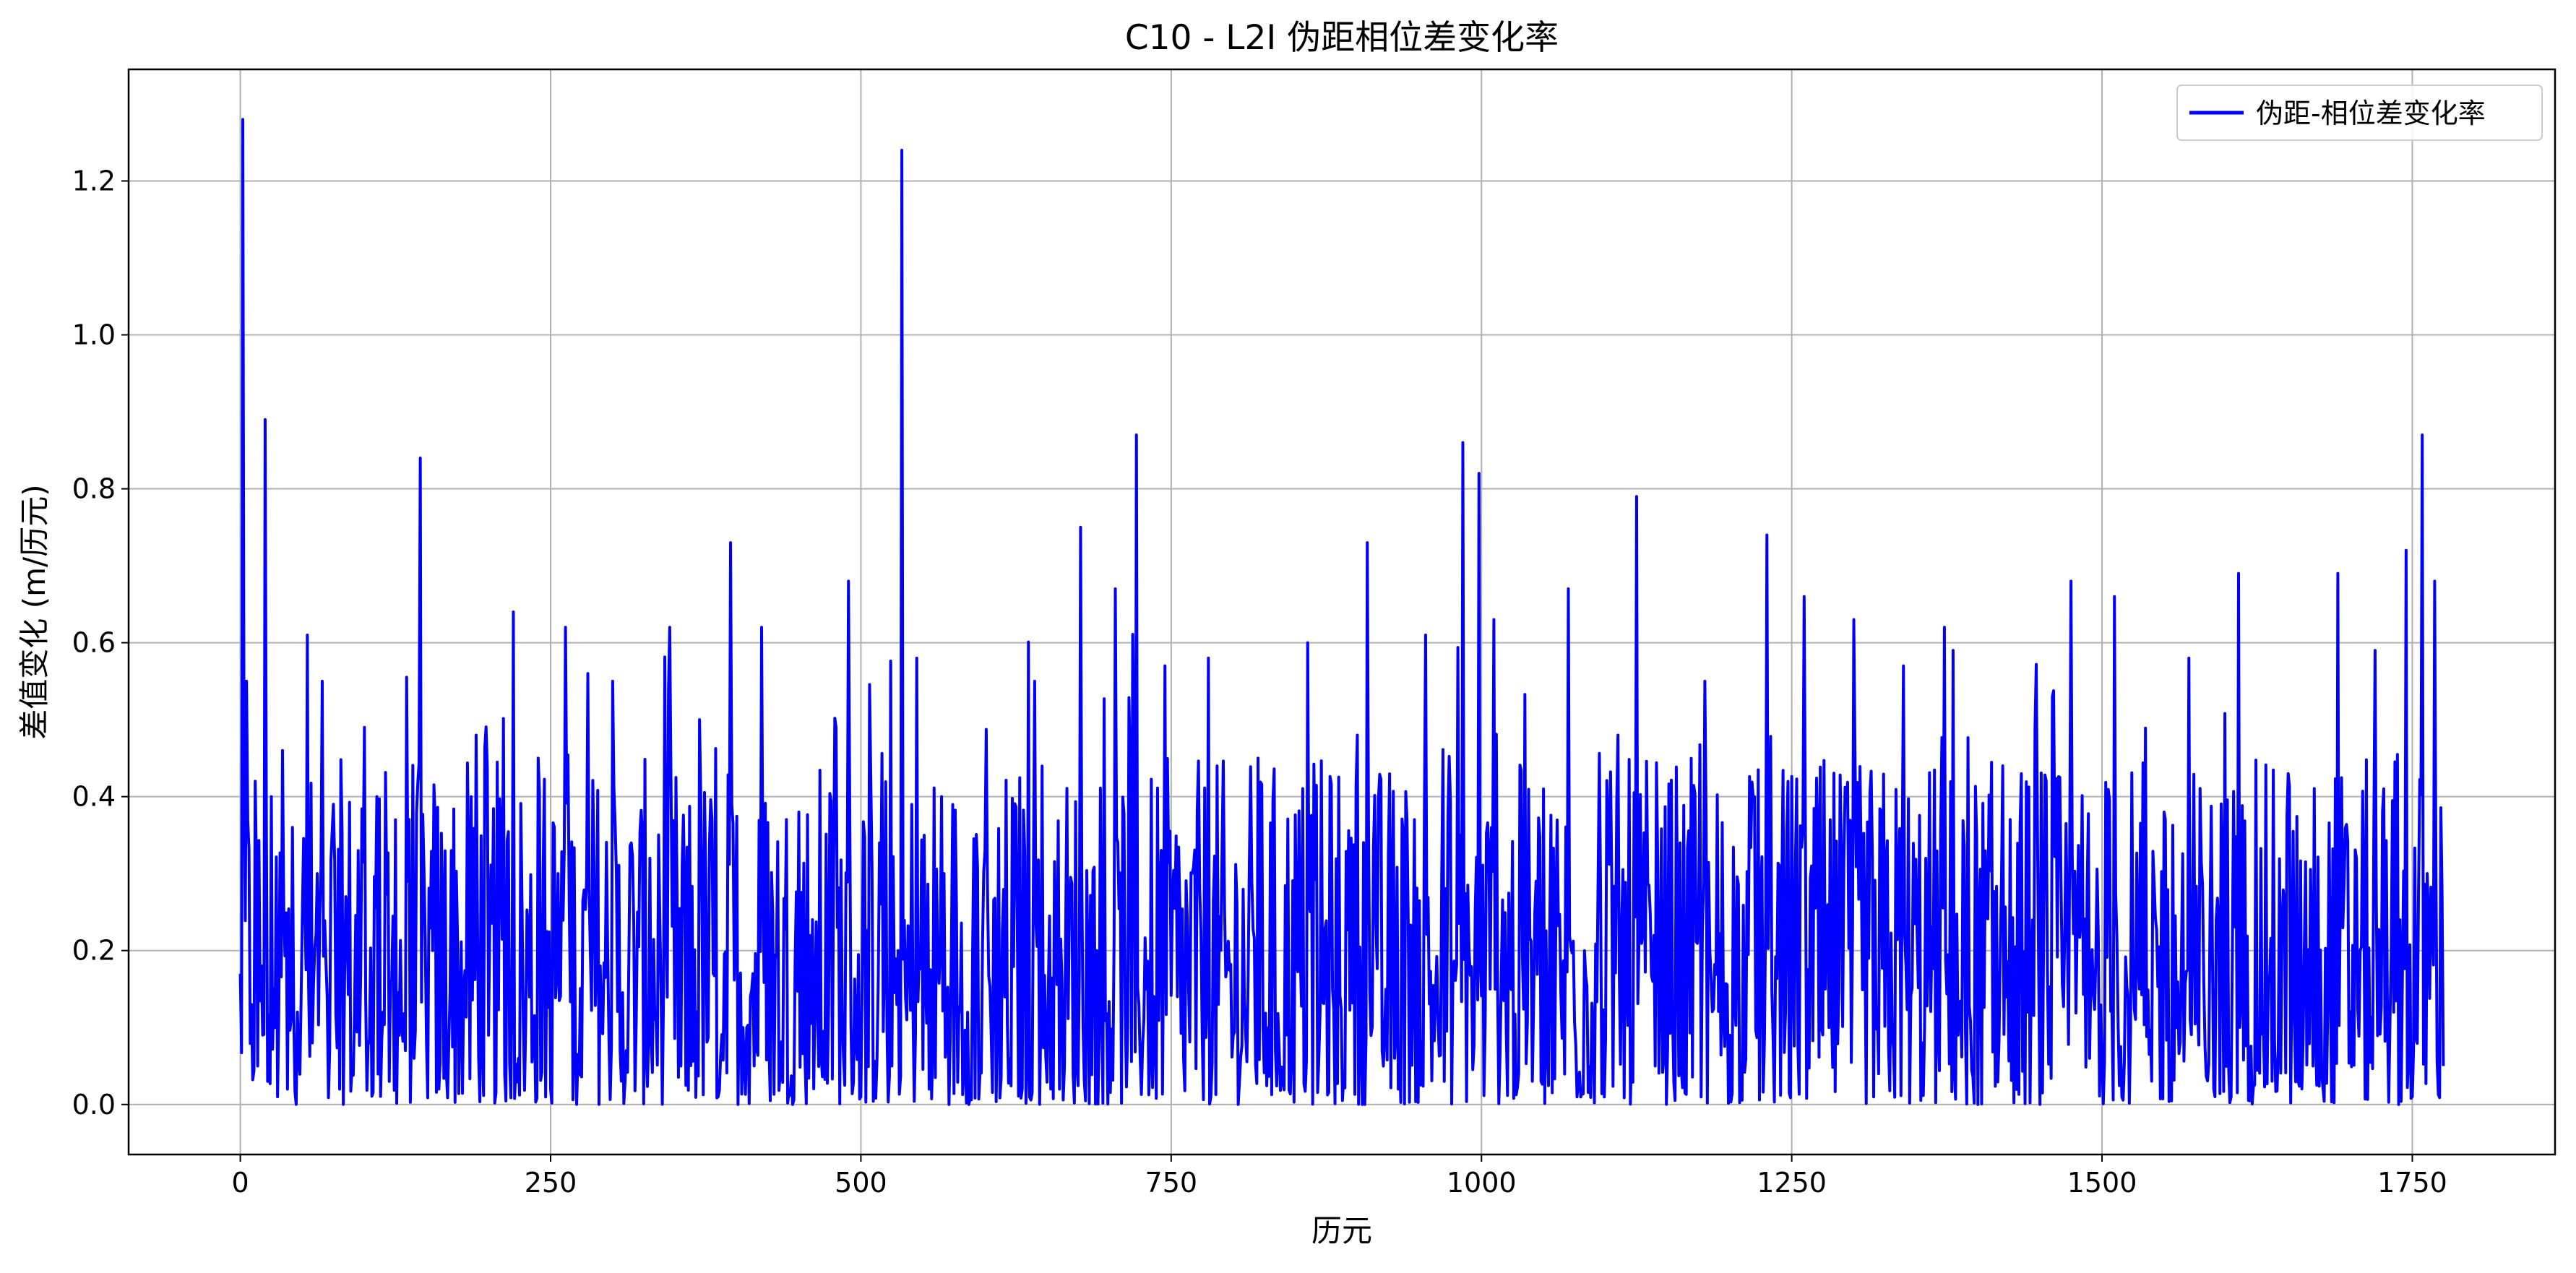 Image resolution: width=2576 pixels, height=1273 pixels. What do you see at coordinates (94, 643) in the screenshot?
I see `y-tick-label: 0.6` at bounding box center [94, 643].